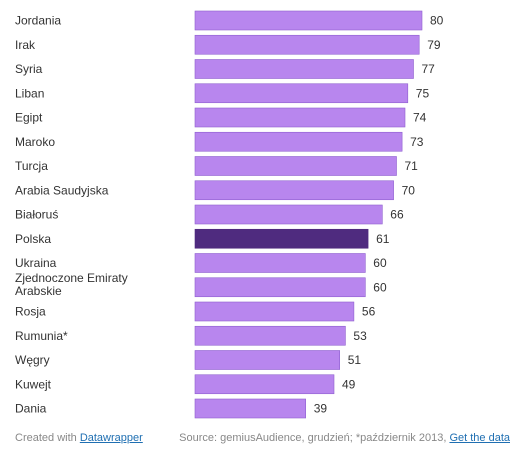  Describe the element at coordinates (369, 312) in the screenshot. I see `value-label: 56` at that location.